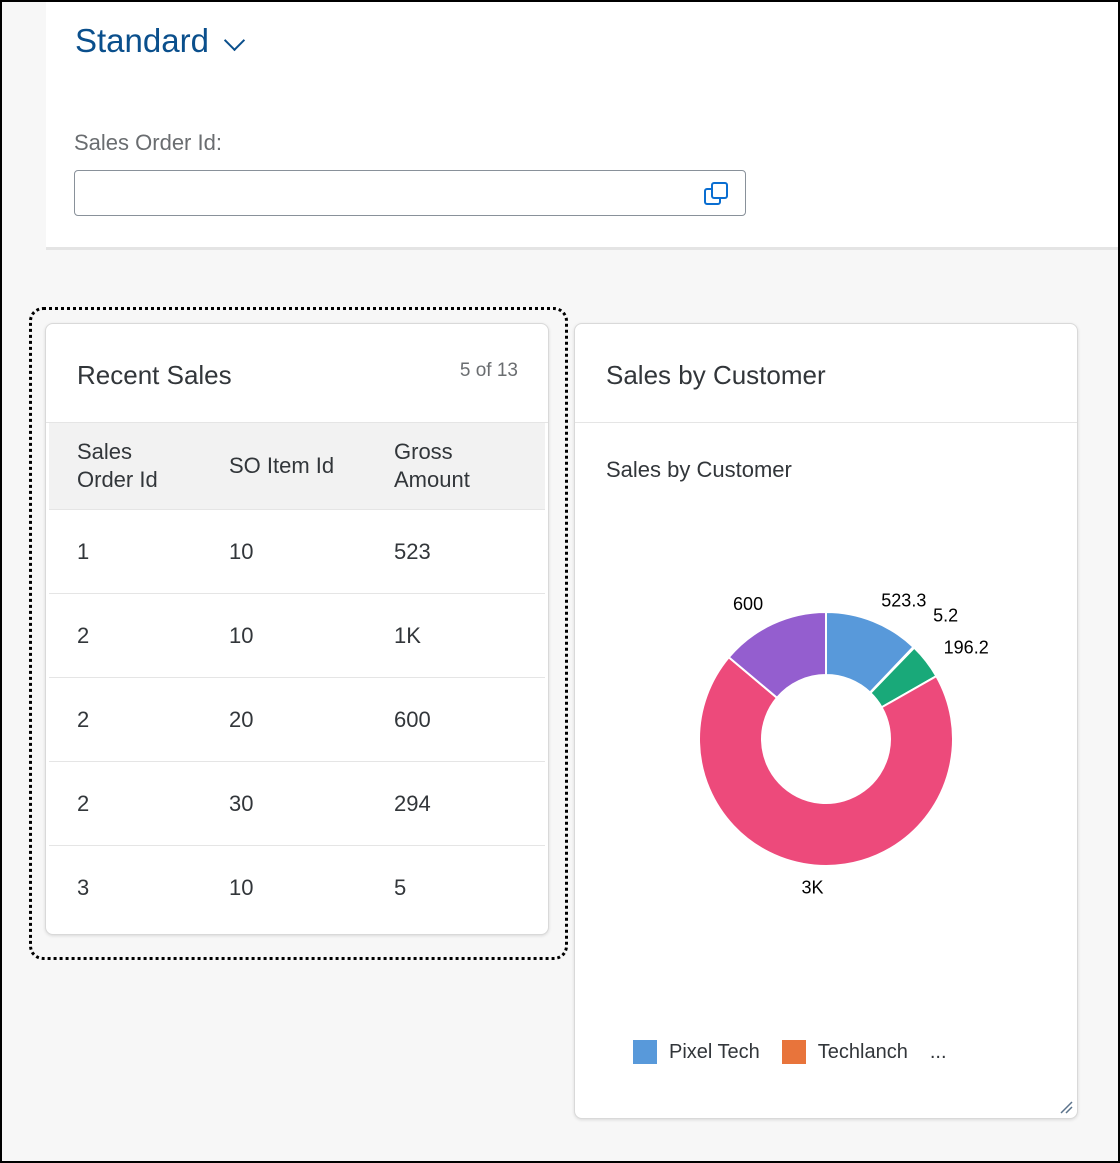 Image resolution: width=1120 pixels, height=1163 pixels. I want to click on value-help-icon, so click(716, 194).